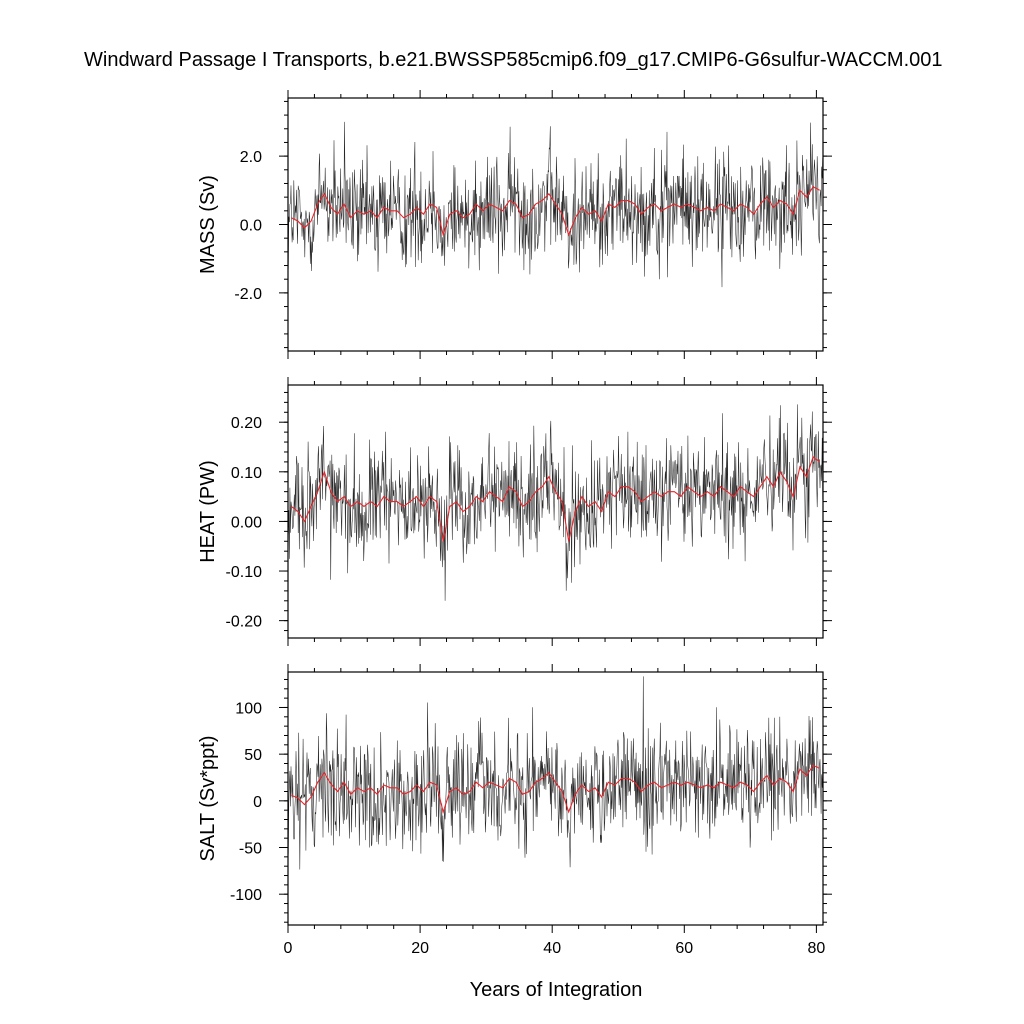  Describe the element at coordinates (251, 226) in the screenshot. I see `mass-y-tick-label: 0.0` at that location.